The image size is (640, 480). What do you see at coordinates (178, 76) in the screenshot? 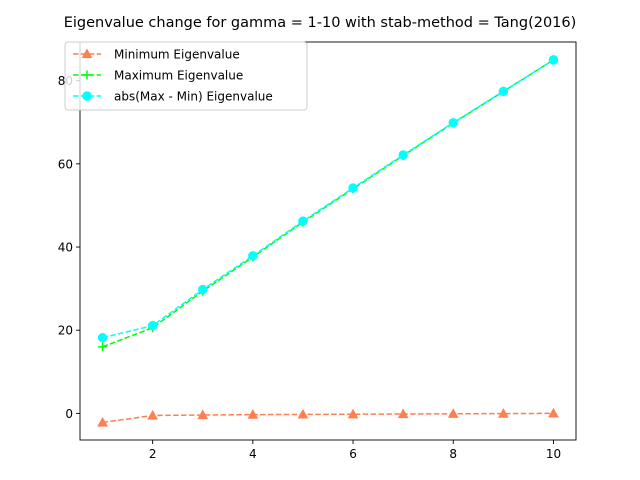
I see `legend-label-2: Maximum Eigenvalue` at bounding box center [178, 76].